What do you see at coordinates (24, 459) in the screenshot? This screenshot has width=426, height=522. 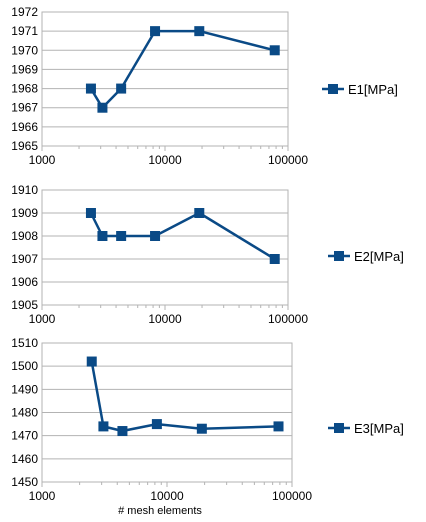 I see `chart3-y-tick-label-1: 1460` at bounding box center [24, 459].